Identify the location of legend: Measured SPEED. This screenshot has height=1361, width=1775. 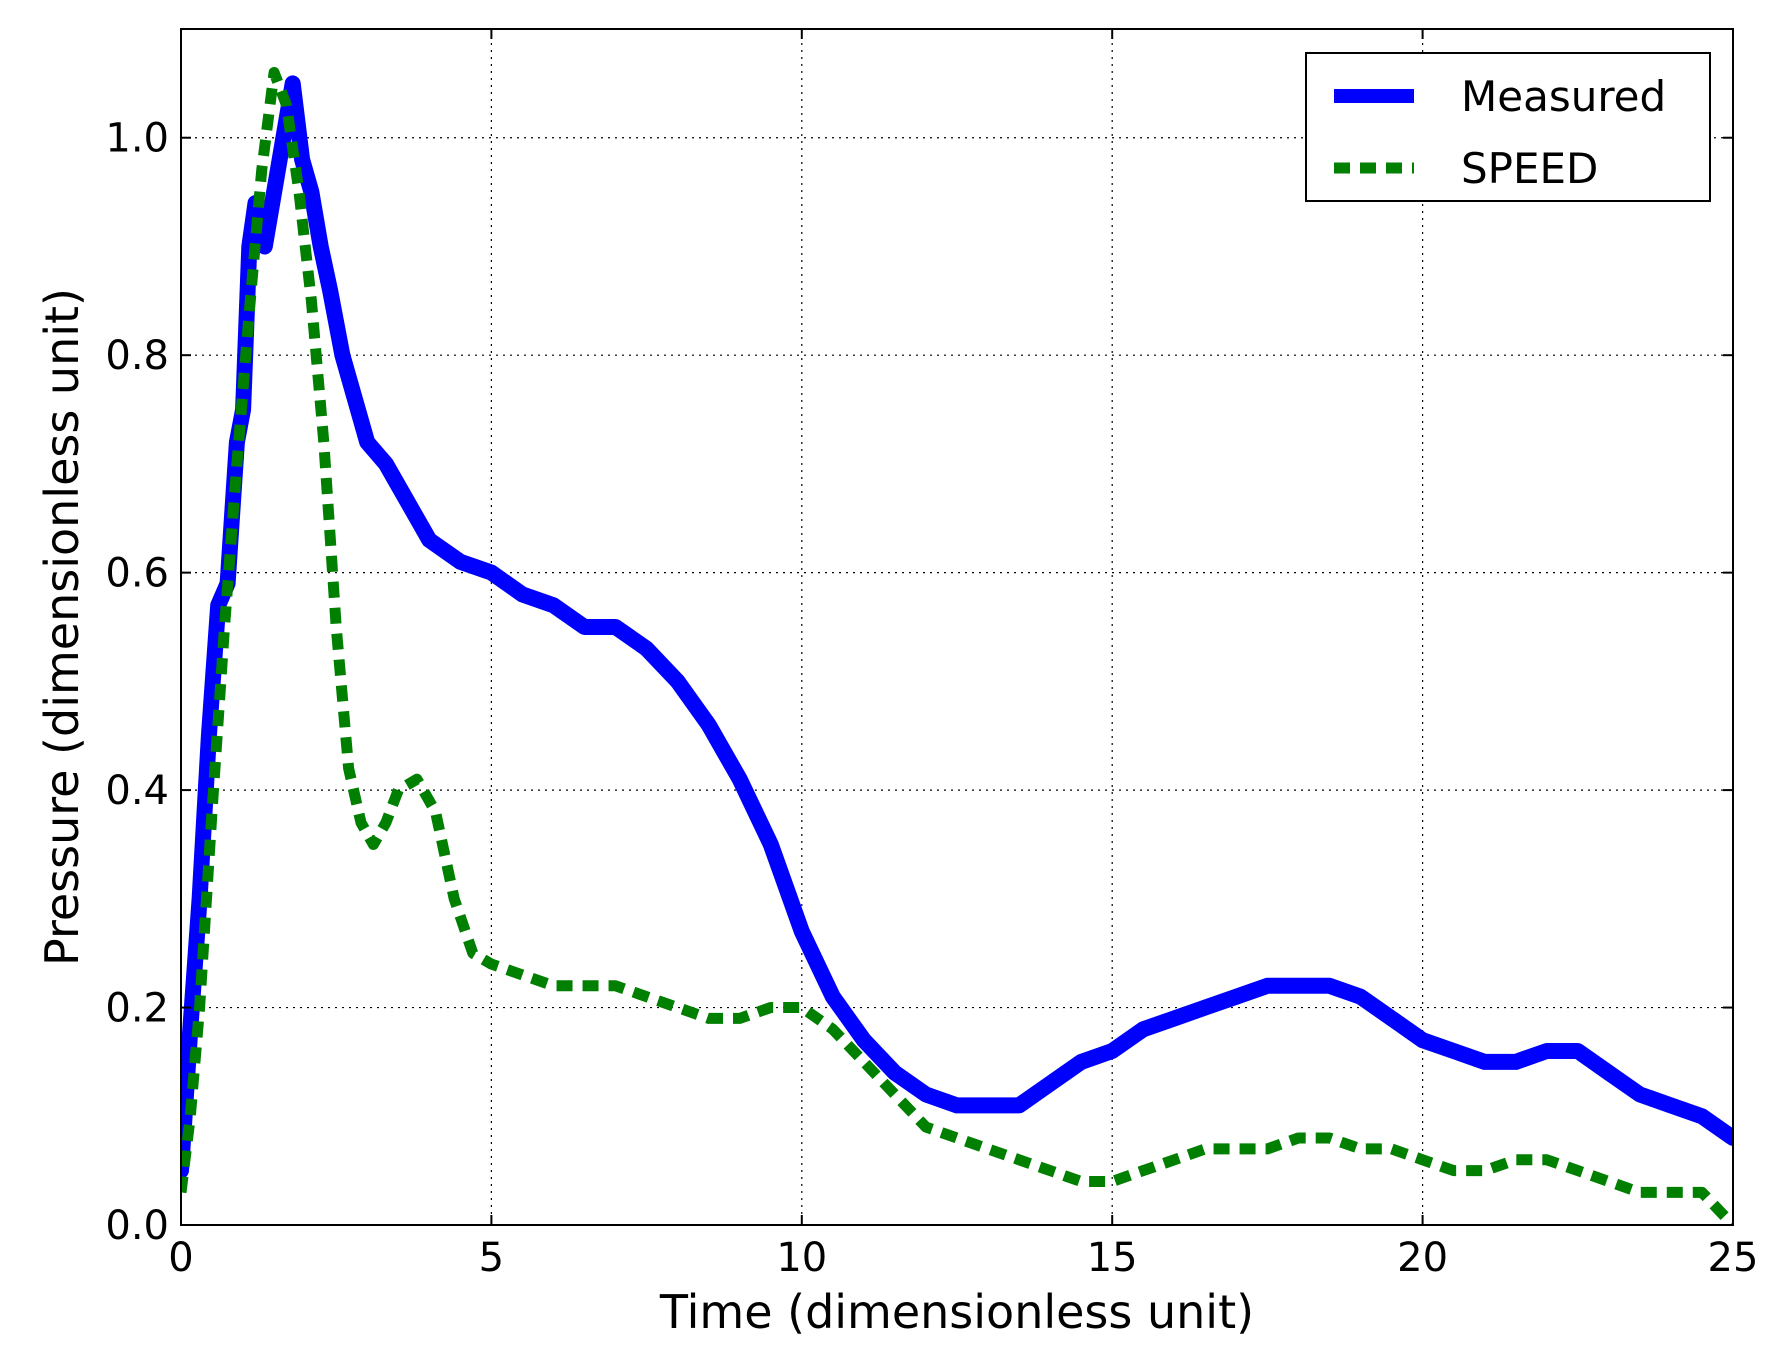
(1508, 127).